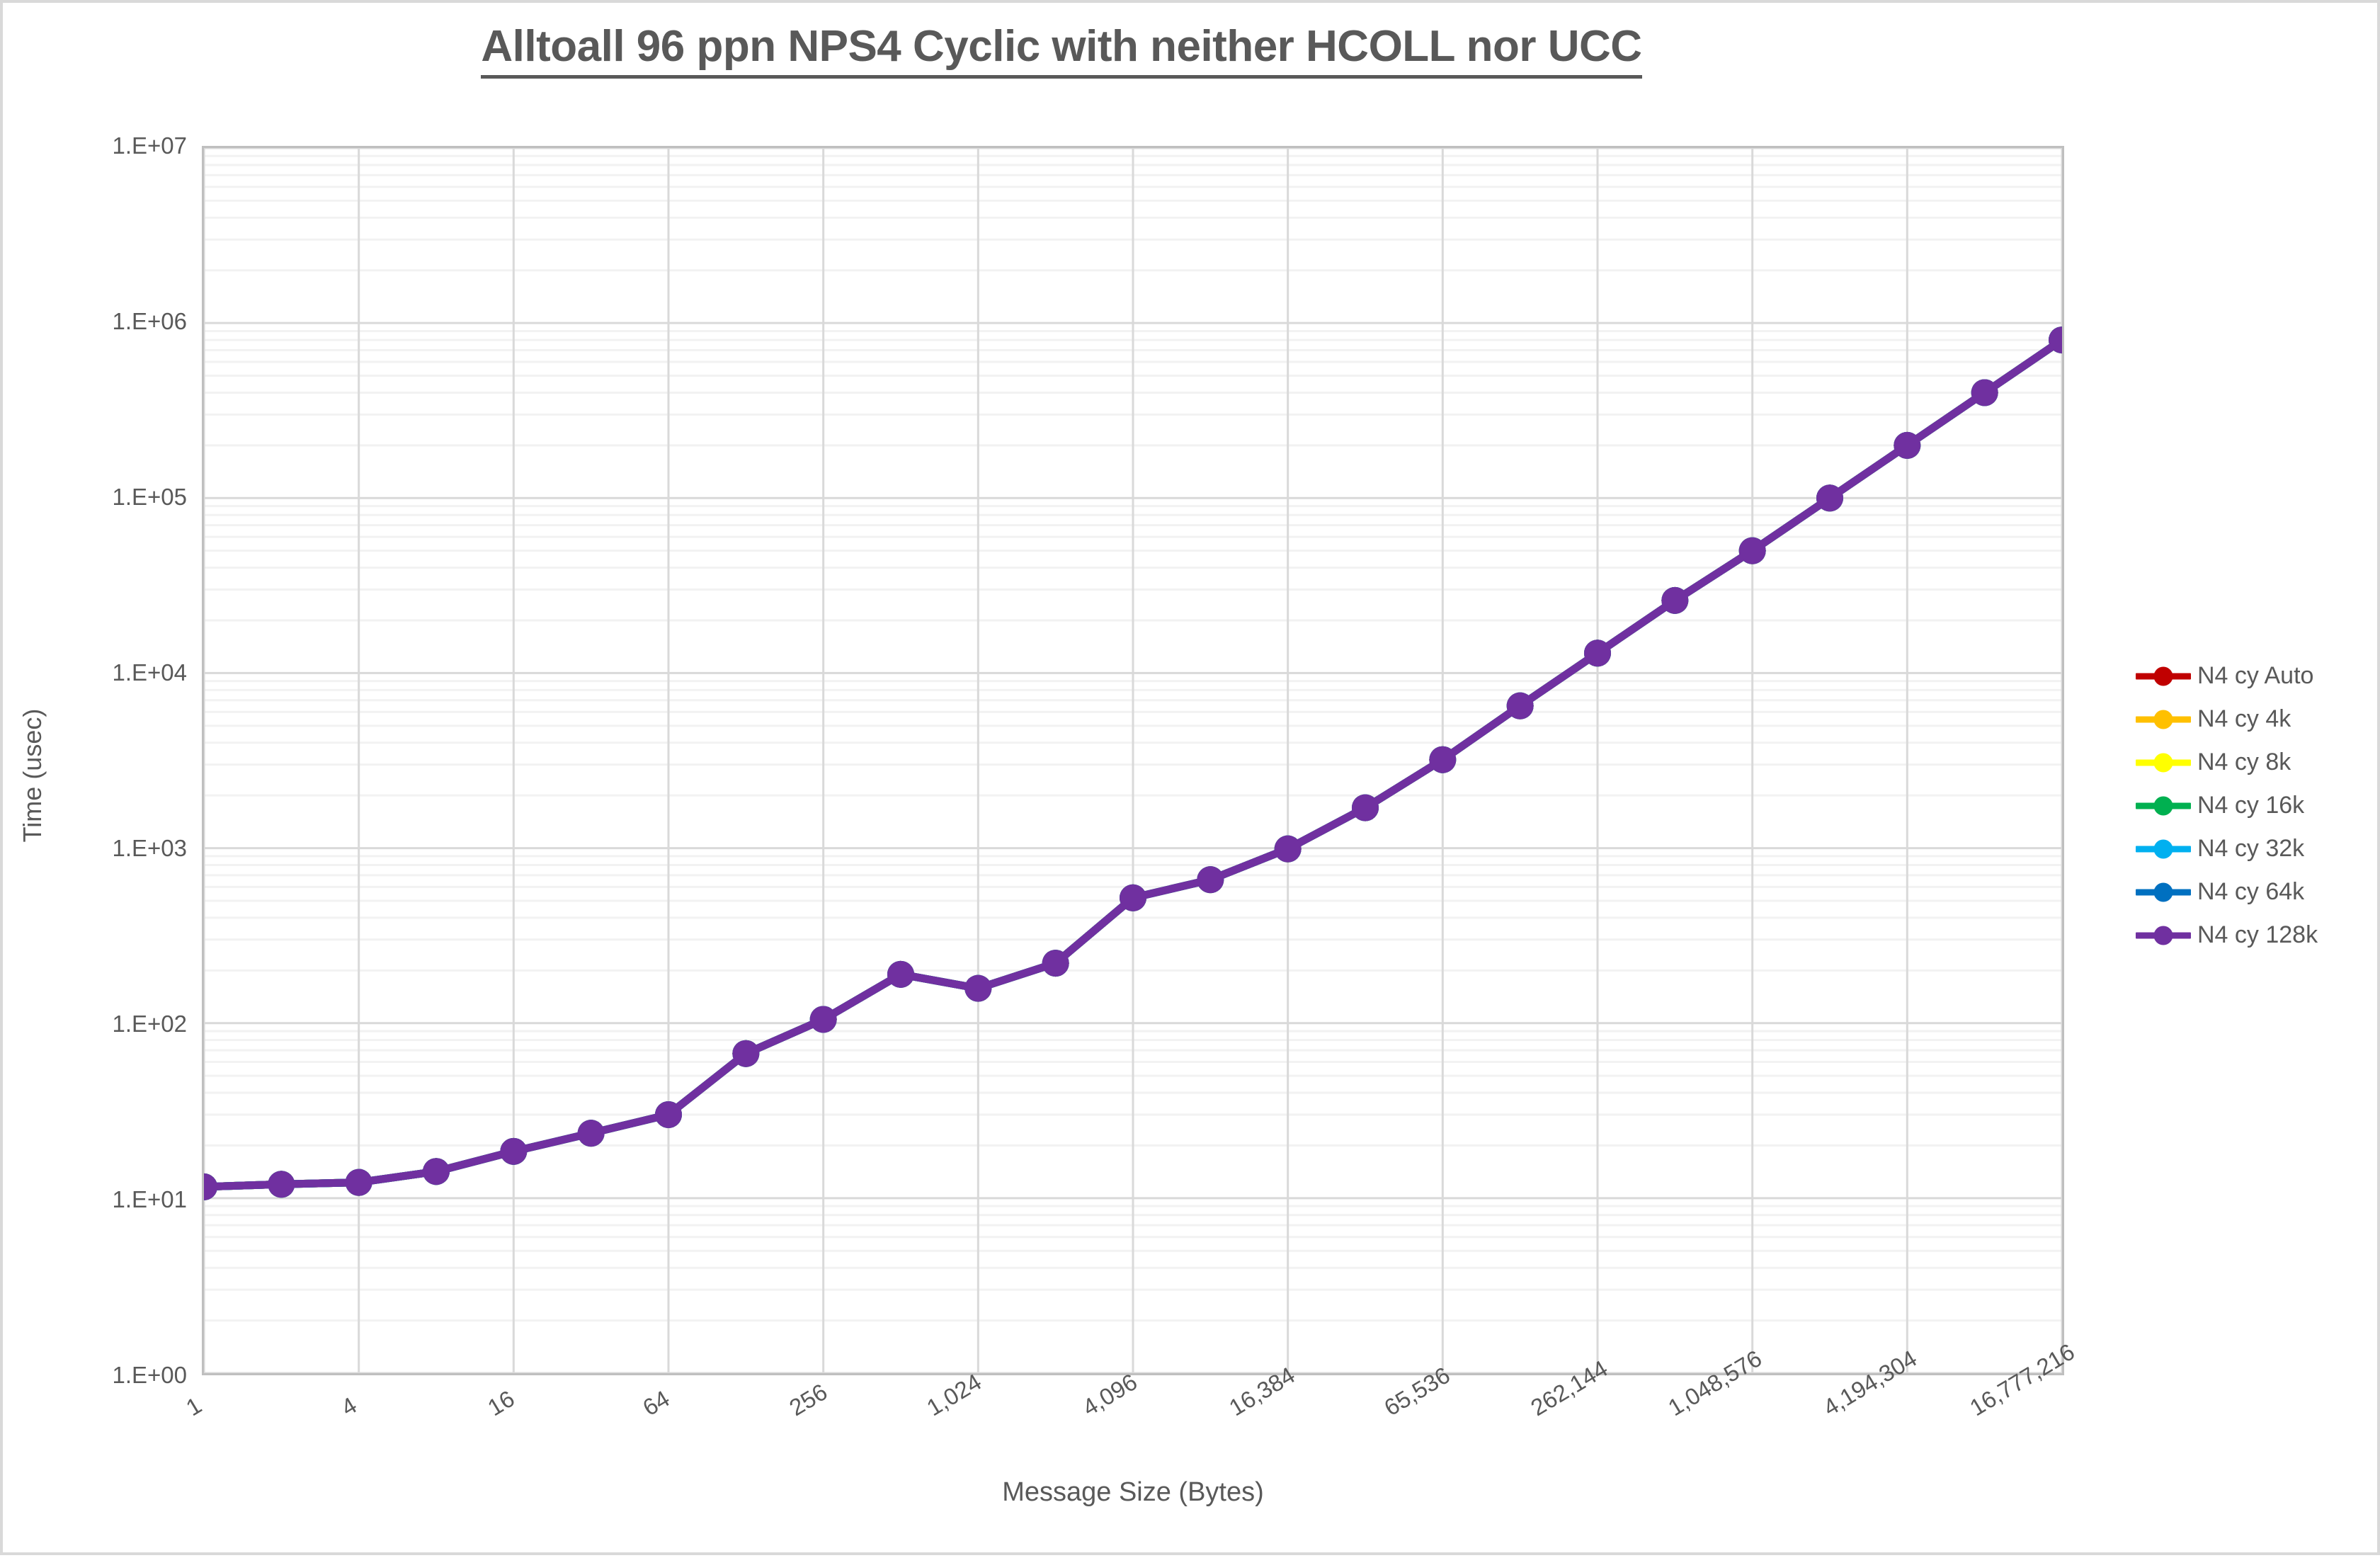 Image resolution: width=2380 pixels, height=1558 pixels. Describe the element at coordinates (193, 1406) in the screenshot. I see `x-axis-tick-label: 1` at that location.